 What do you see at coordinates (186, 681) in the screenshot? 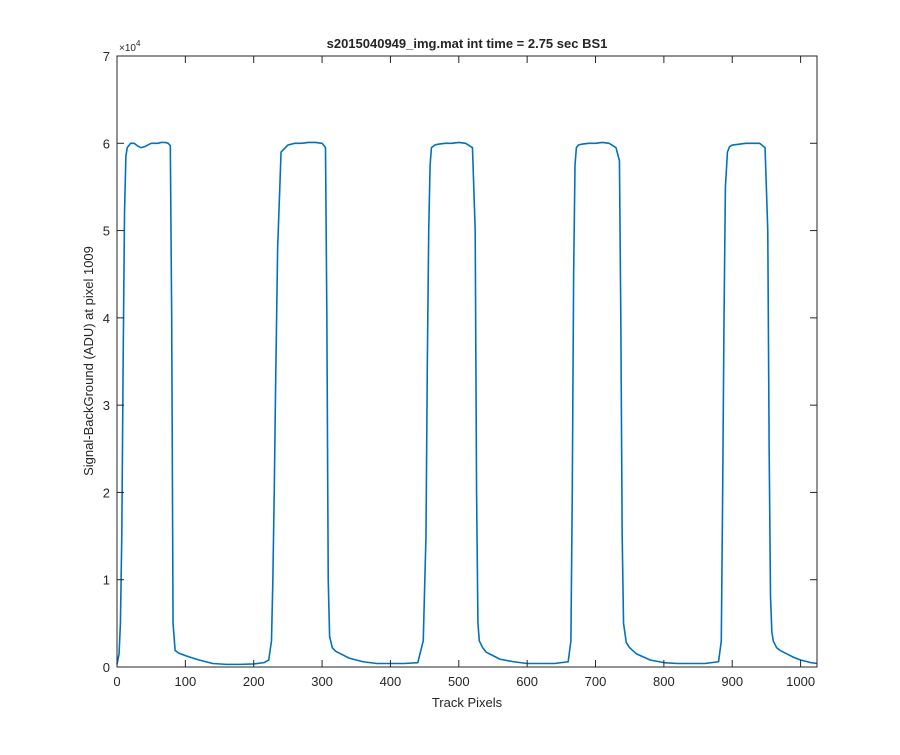
I see `x-tick-label: 100` at bounding box center [186, 681].